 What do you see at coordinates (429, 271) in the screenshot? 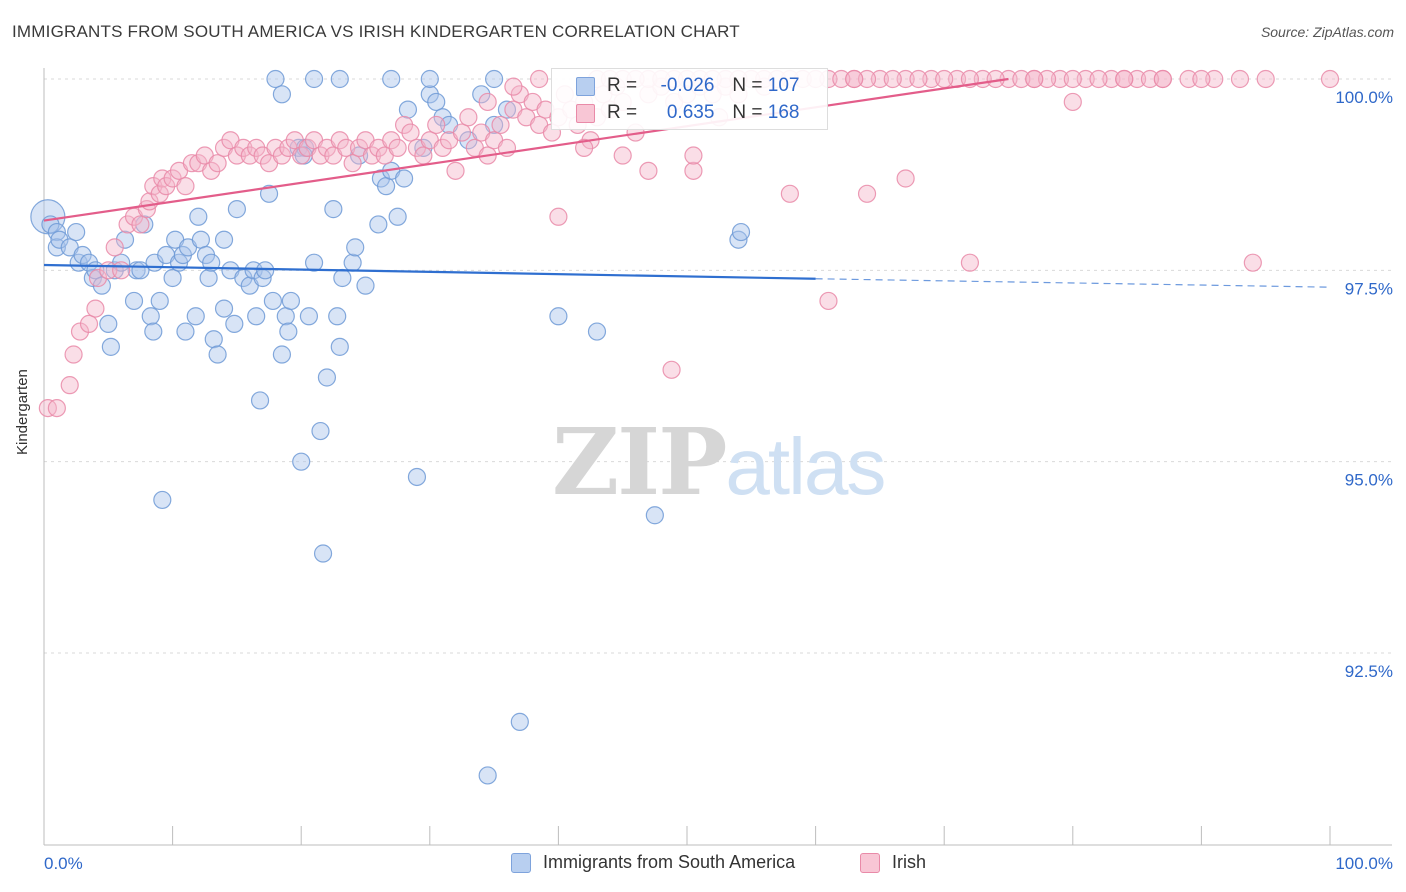
I see `trend-line-immigrants` at bounding box center [429, 271].